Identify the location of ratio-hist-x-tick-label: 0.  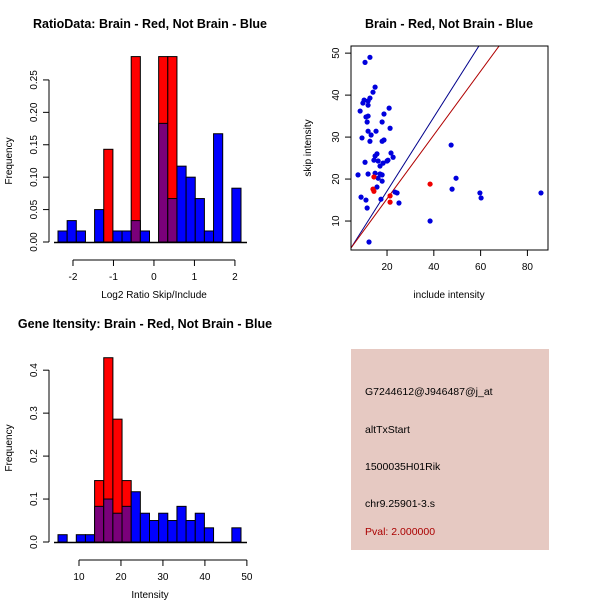
(154, 277).